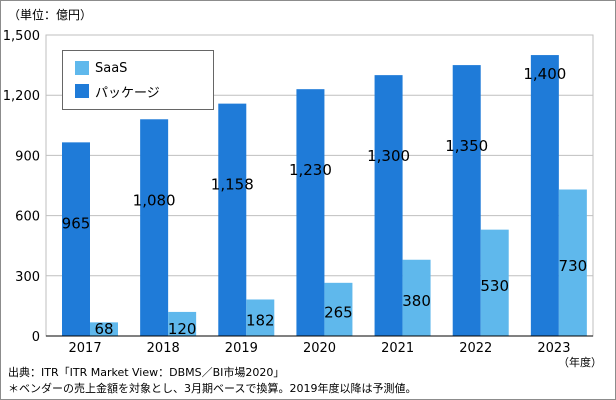  I want to click on data-label-saas: 530, so click(494, 286).